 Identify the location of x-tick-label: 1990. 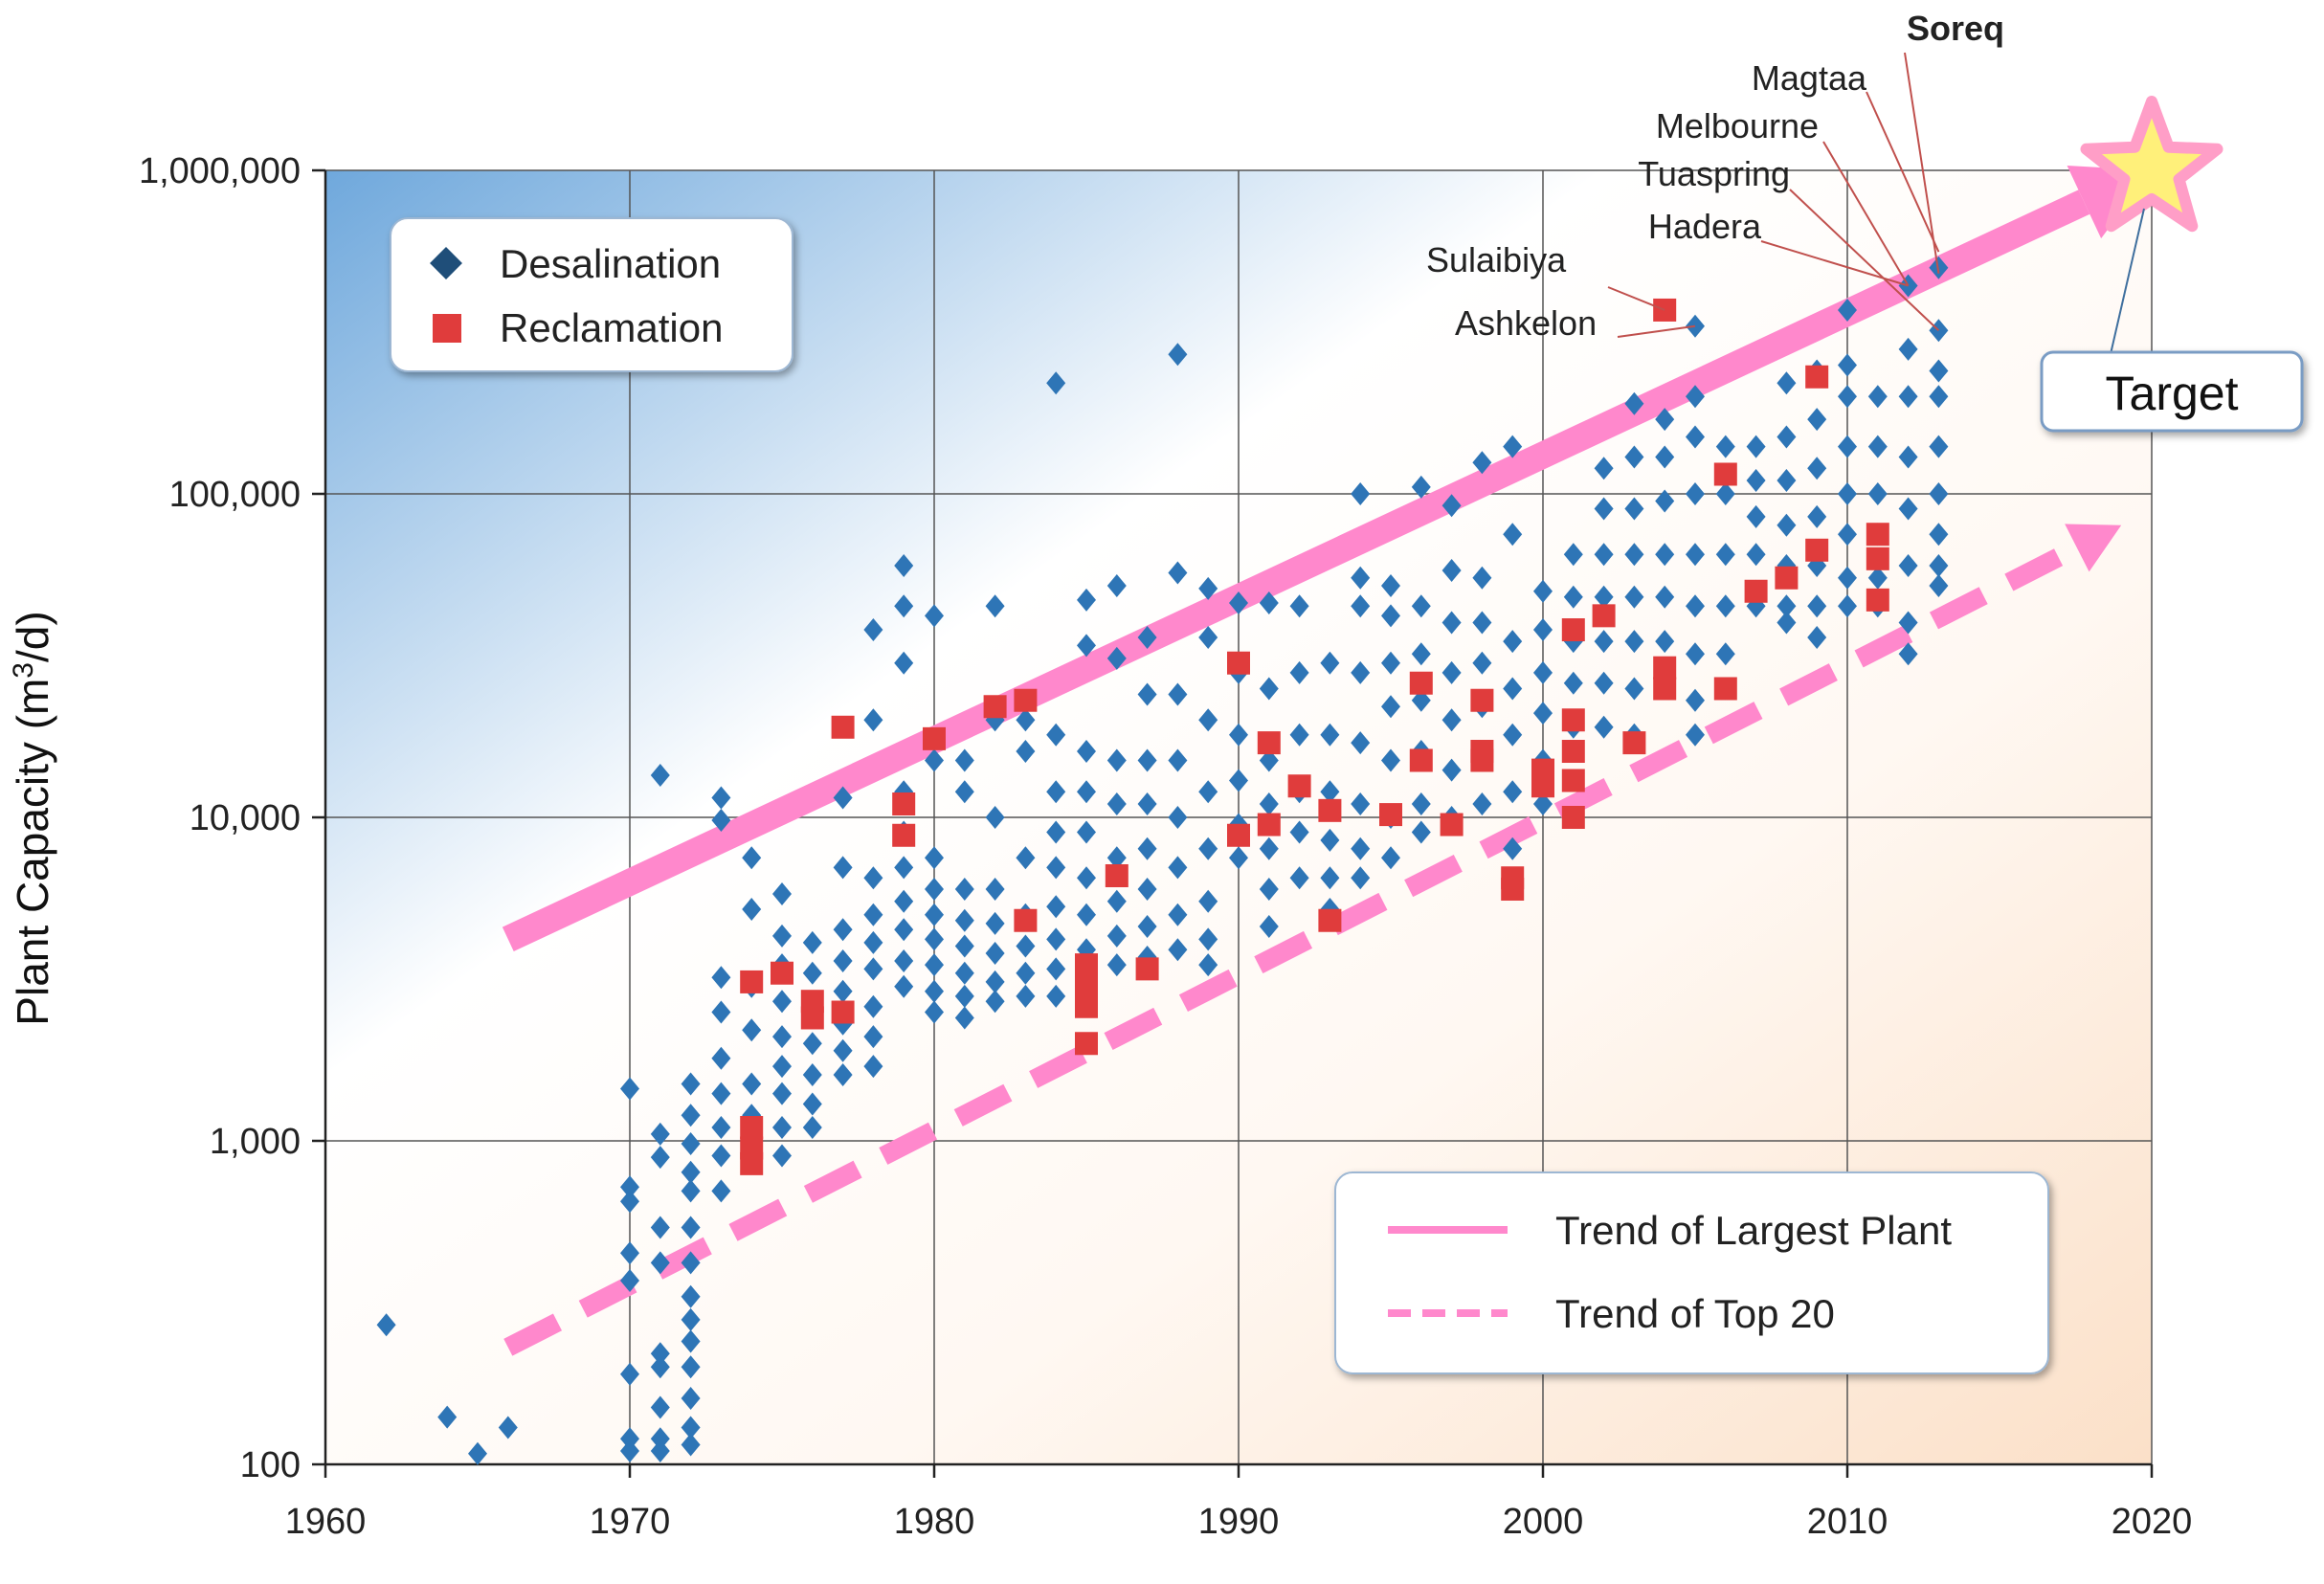
(1239, 1522).